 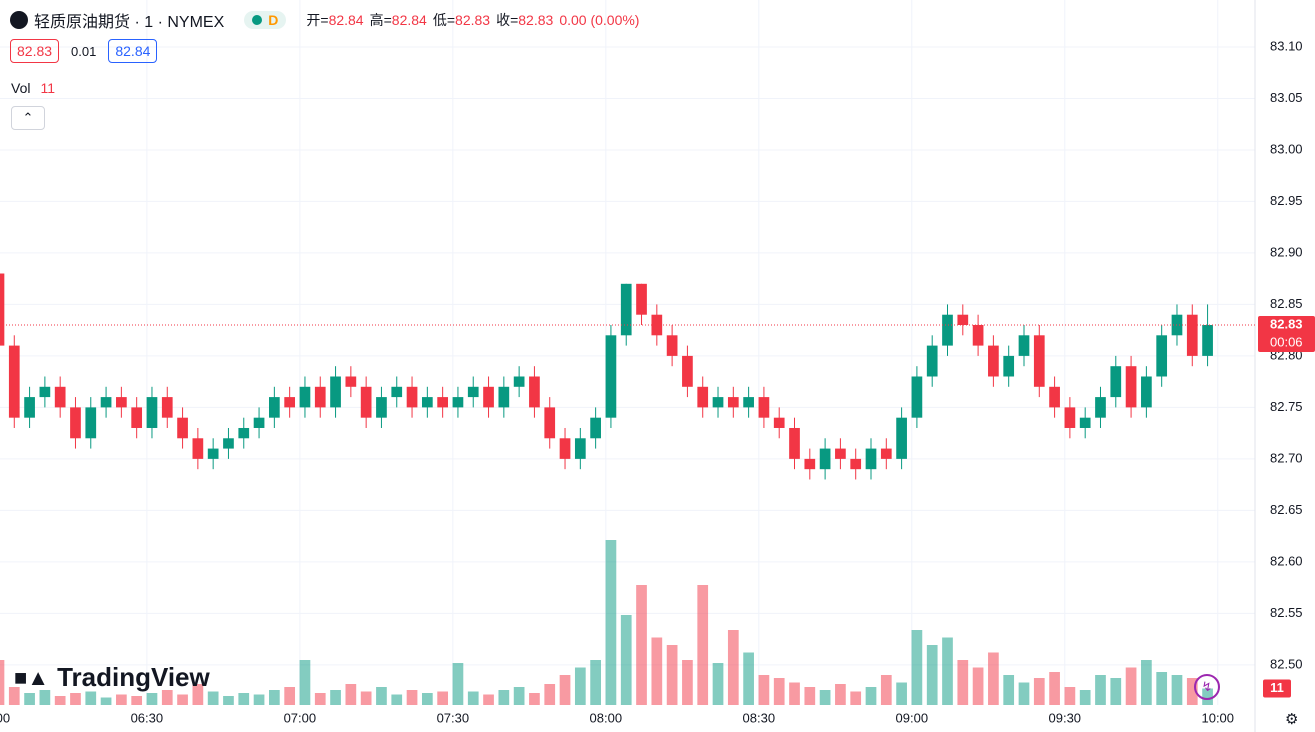 I want to click on ohlc-close: 82.83, so click(x=536, y=20).